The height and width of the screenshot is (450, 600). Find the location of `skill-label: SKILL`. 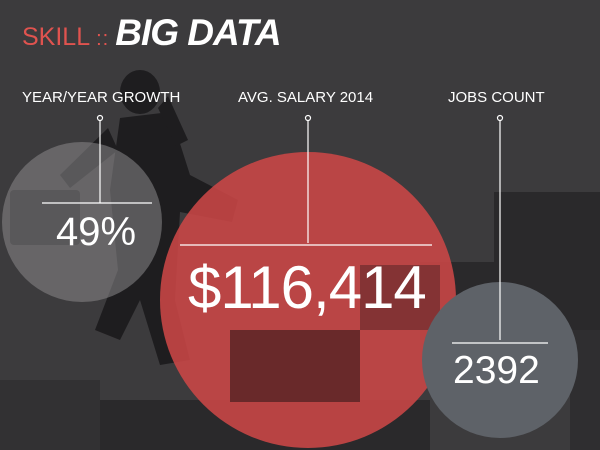

skill-label: SKILL is located at coordinates (56, 37).